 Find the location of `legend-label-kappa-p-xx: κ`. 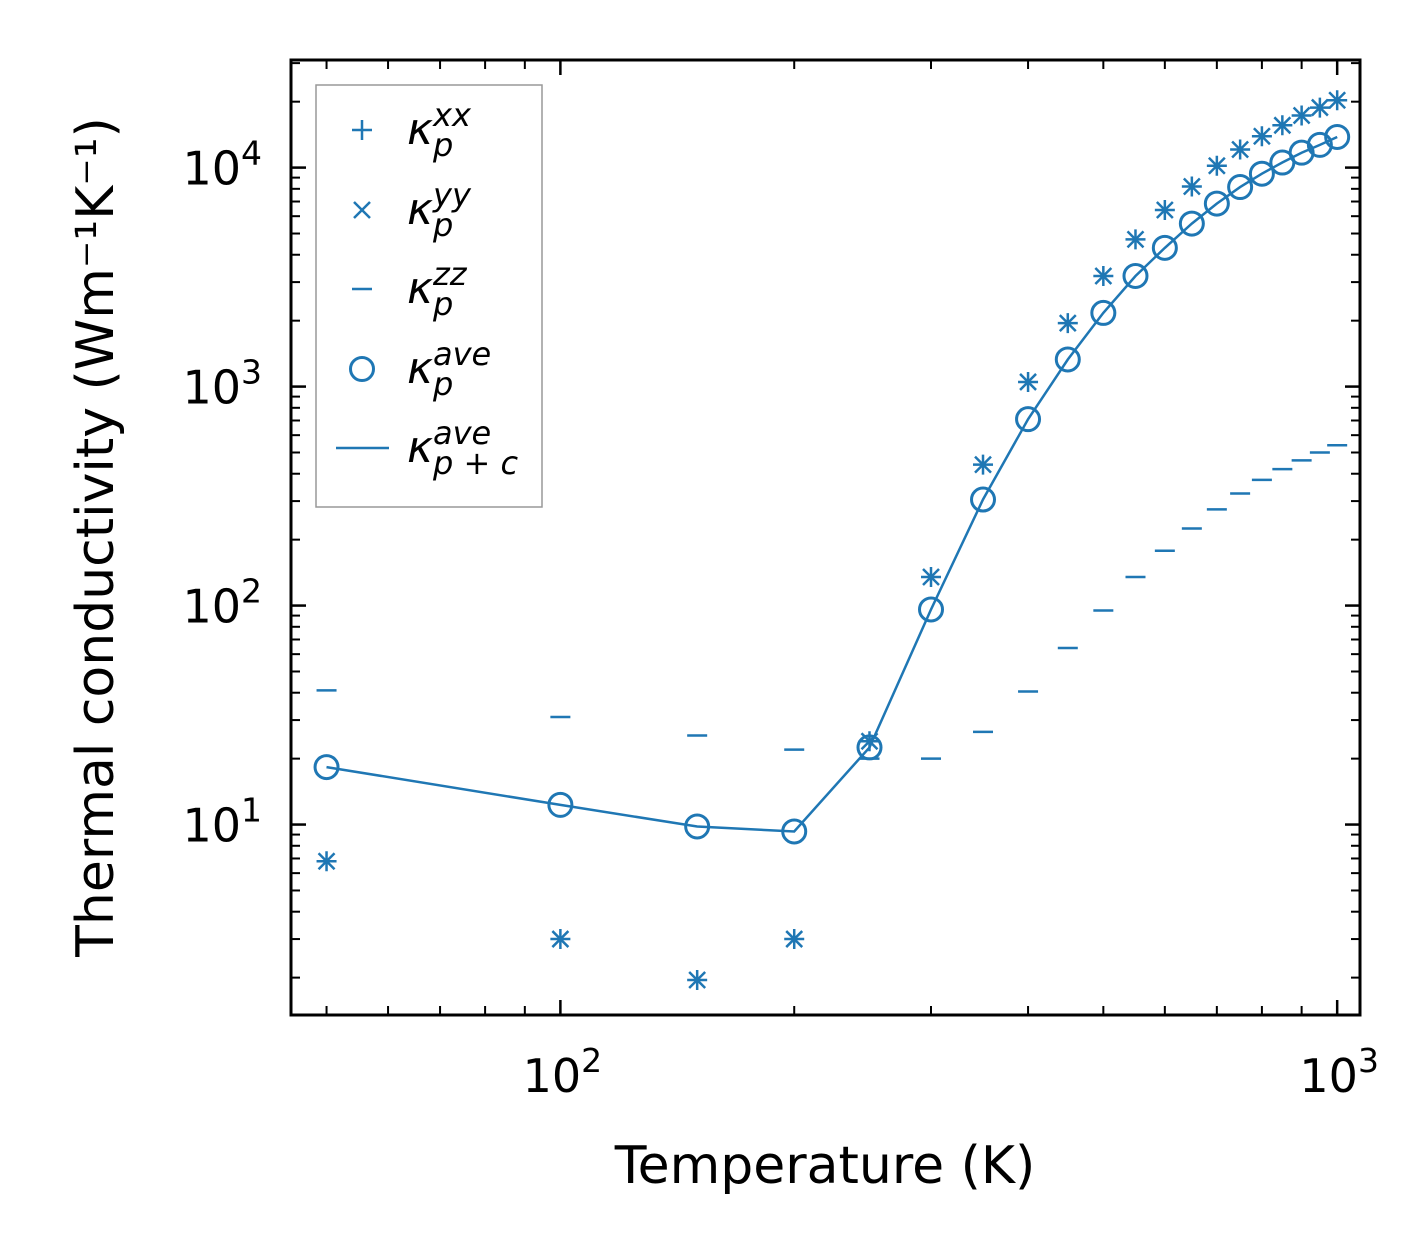

legend-label-kappa-p-xx: κ is located at coordinates (420, 129).